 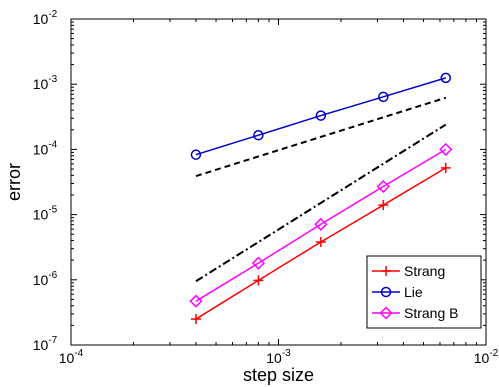 What do you see at coordinates (424, 271) in the screenshot?
I see `legend-label-strang: Strang` at bounding box center [424, 271].